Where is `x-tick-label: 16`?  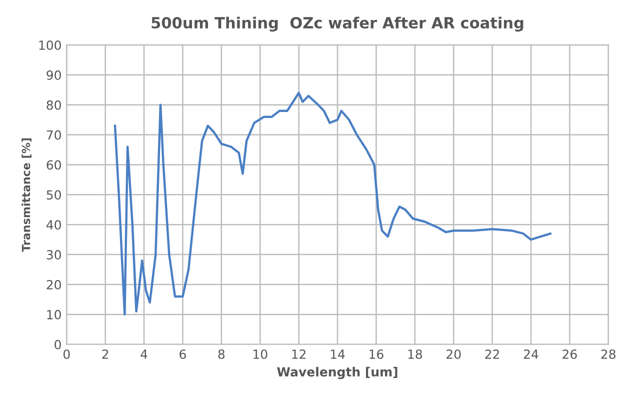
x-tick-label: 16 is located at coordinates (377, 354).